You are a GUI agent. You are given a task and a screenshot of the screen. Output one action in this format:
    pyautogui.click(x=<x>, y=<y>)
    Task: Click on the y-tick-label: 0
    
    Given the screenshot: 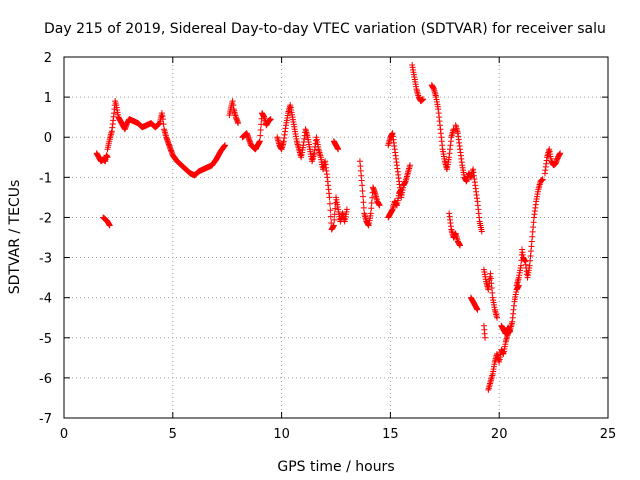 What is the action you would take?
    pyautogui.click(x=48, y=138)
    